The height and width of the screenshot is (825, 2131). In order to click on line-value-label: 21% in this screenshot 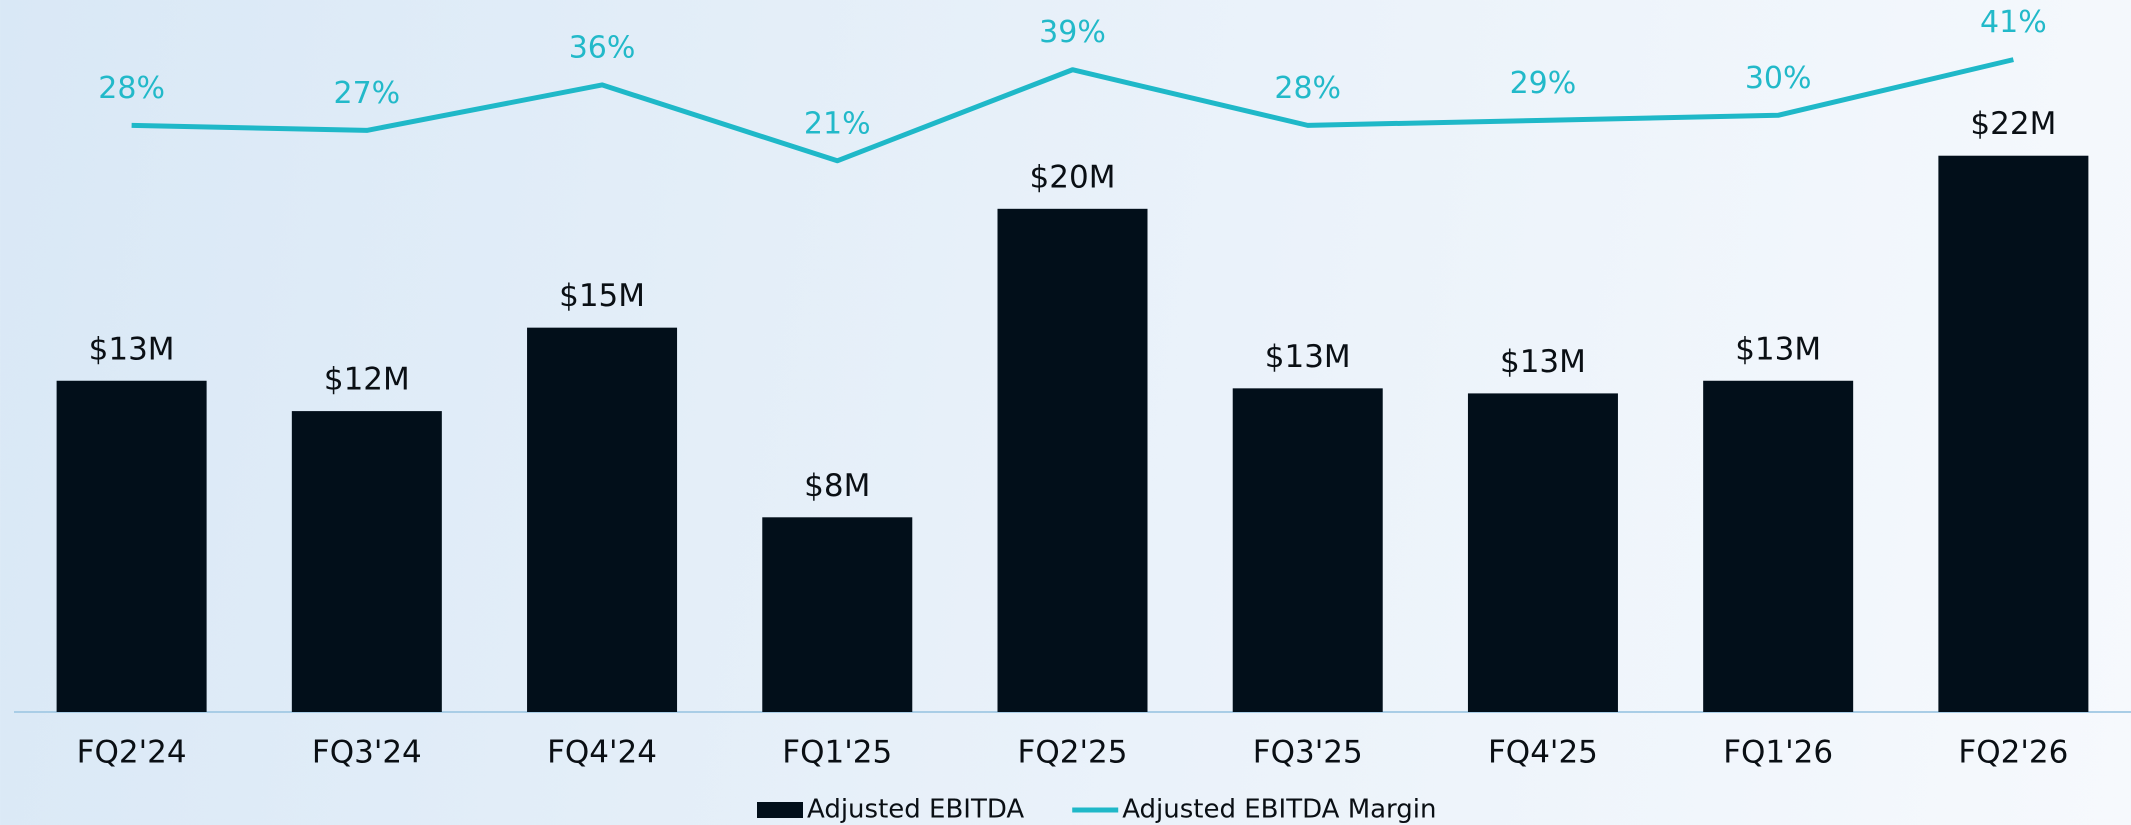, I will do `click(837, 123)`.